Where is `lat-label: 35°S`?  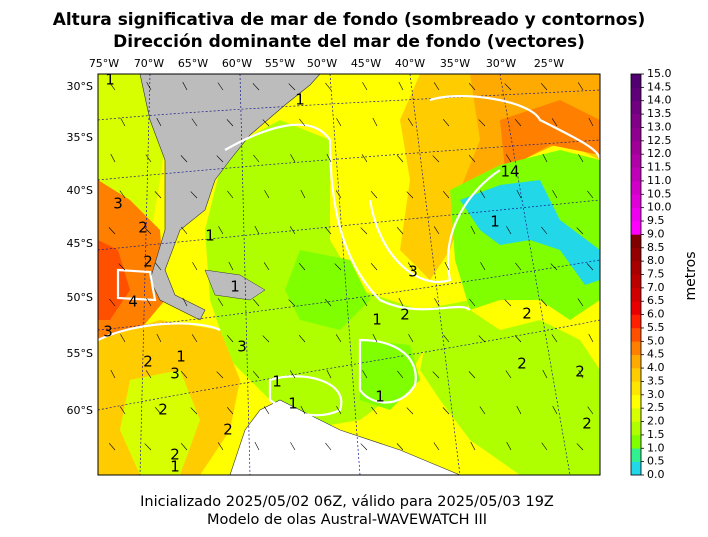 lat-label: 35°S is located at coordinates (80, 137).